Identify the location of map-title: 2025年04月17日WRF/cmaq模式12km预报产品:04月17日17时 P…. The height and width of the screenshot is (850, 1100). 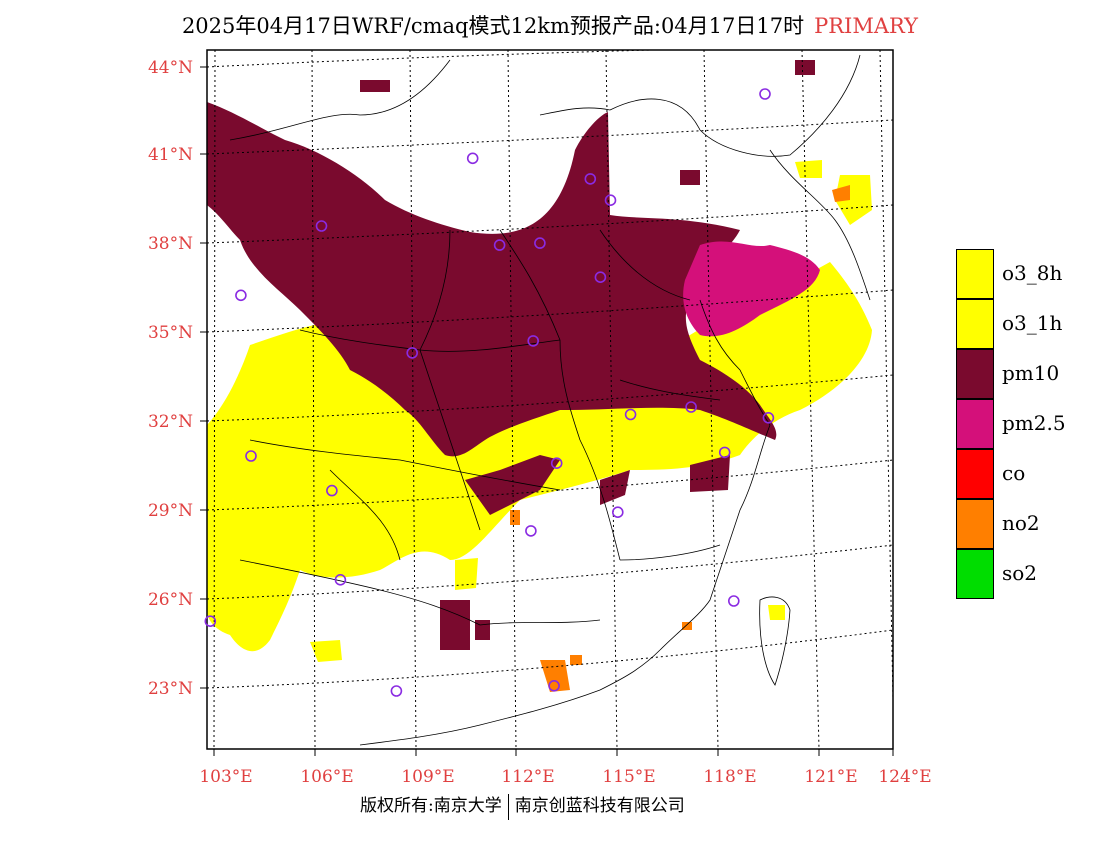
(550, 25).